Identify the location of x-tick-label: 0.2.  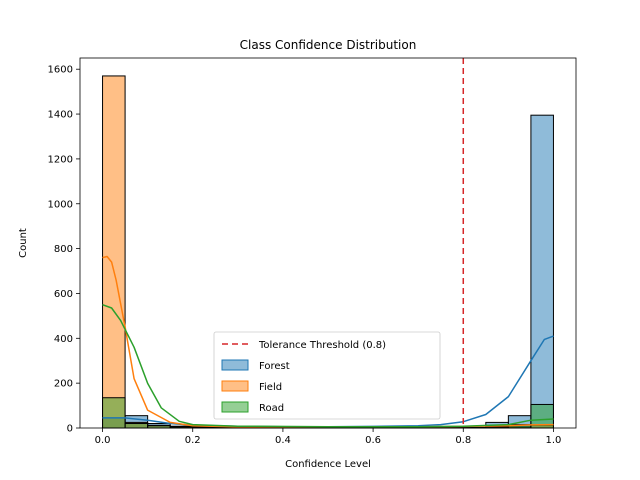
(193, 440).